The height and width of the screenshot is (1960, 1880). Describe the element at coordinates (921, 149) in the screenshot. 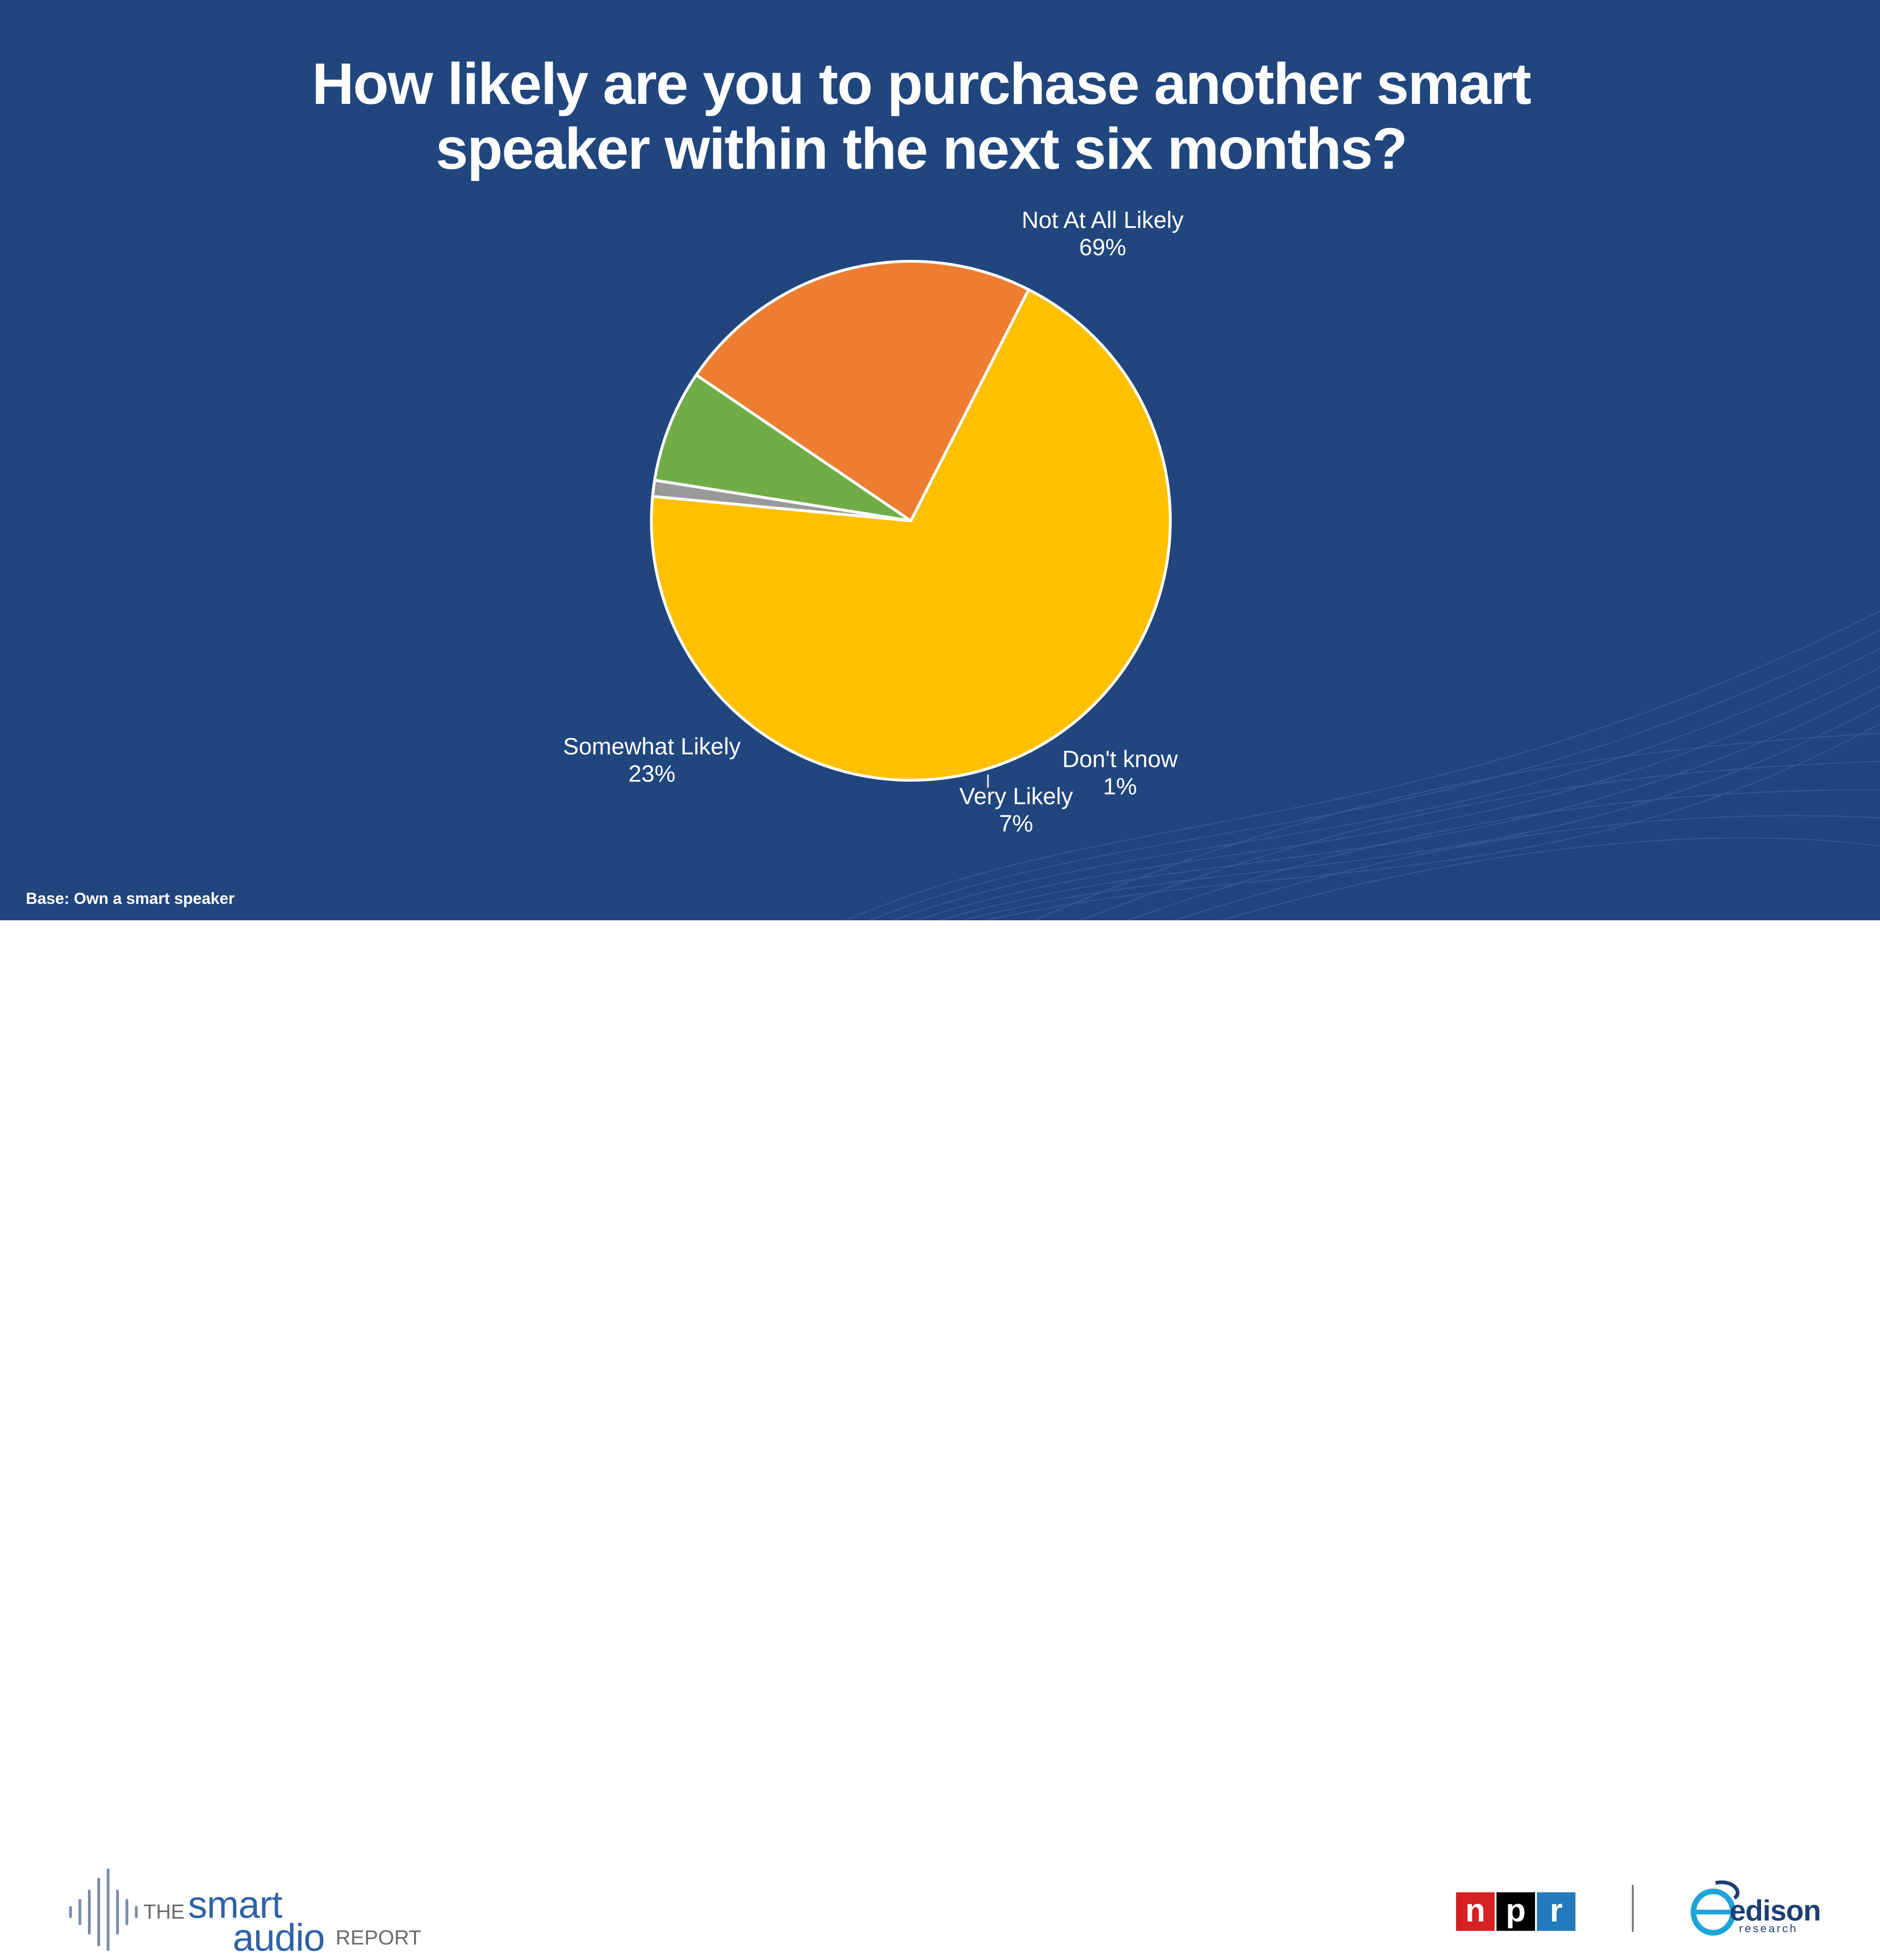

I see `title-line-2: speaker within the next six months?` at that location.